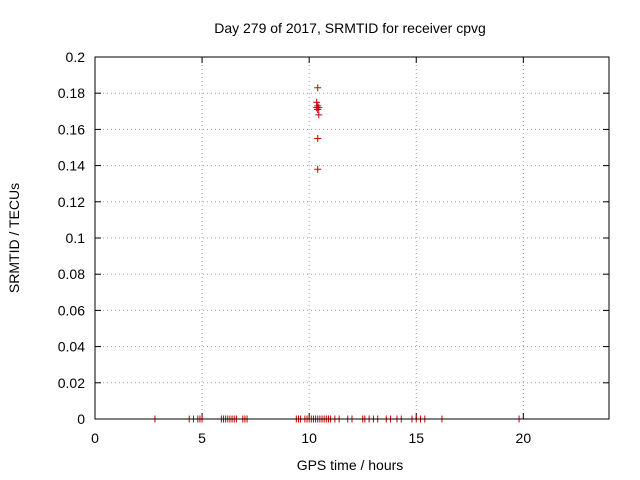 This screenshot has height=480, width=640. Describe the element at coordinates (202, 438) in the screenshot. I see `x-tick-label: 5` at that location.